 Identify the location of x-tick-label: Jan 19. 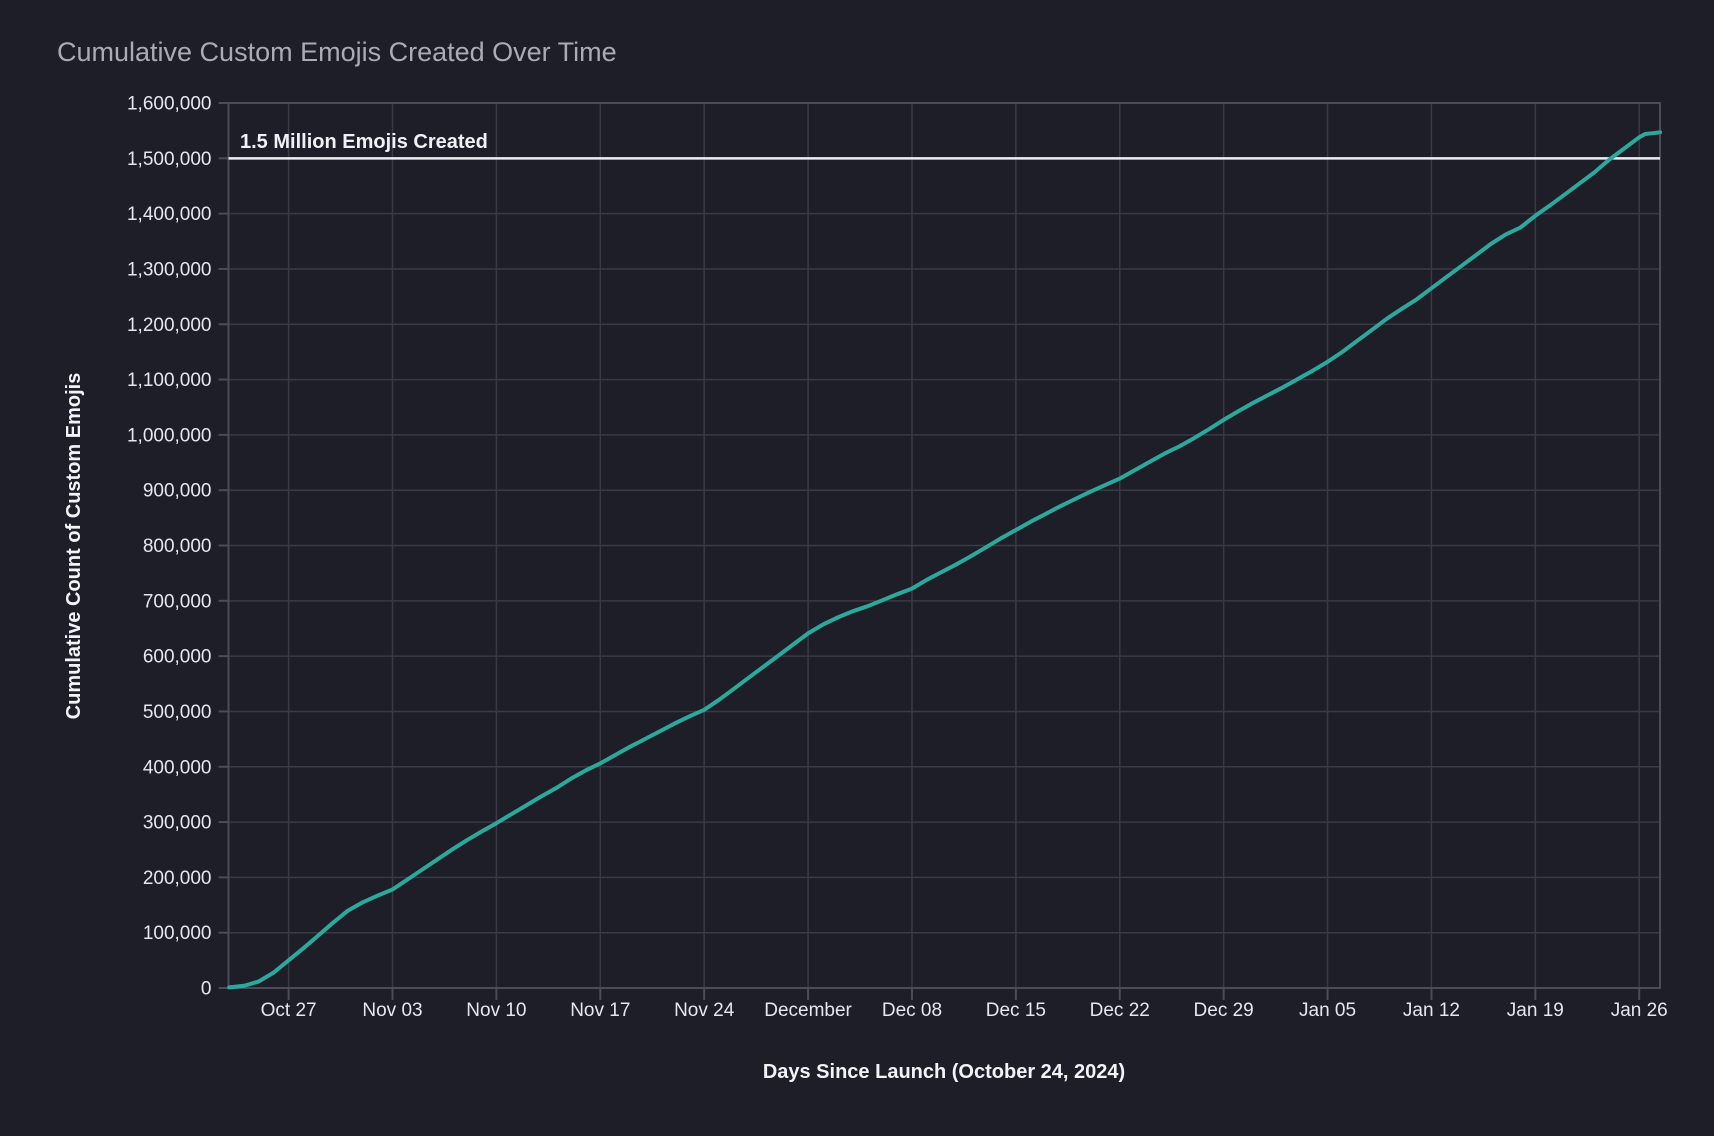
(1535, 1010).